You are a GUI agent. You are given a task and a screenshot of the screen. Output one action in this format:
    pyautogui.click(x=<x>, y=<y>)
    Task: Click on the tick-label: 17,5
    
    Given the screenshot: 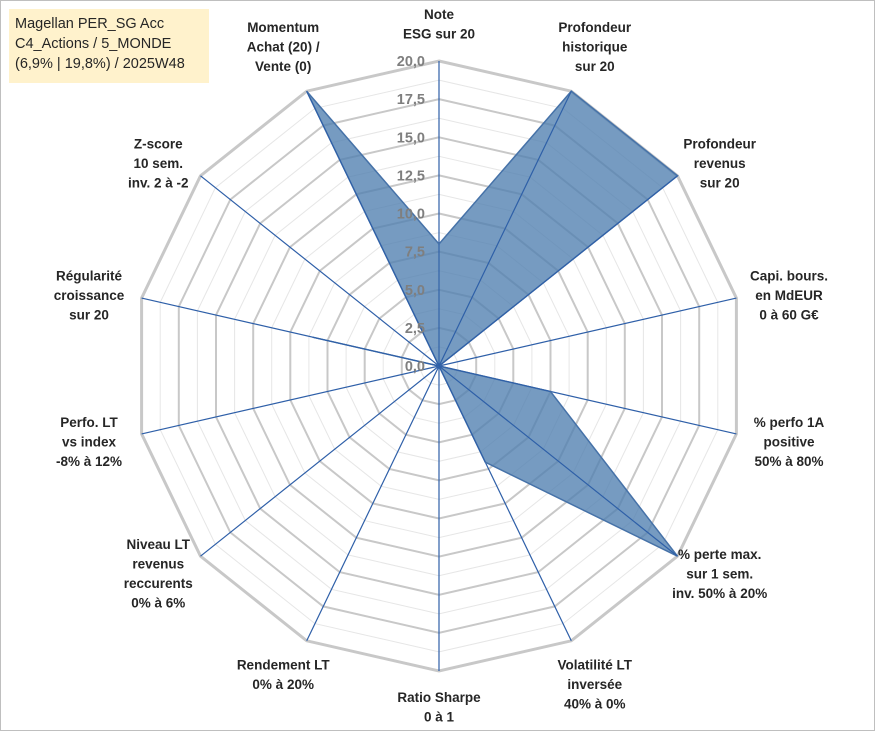 What is the action you would take?
    pyautogui.click(x=411, y=100)
    